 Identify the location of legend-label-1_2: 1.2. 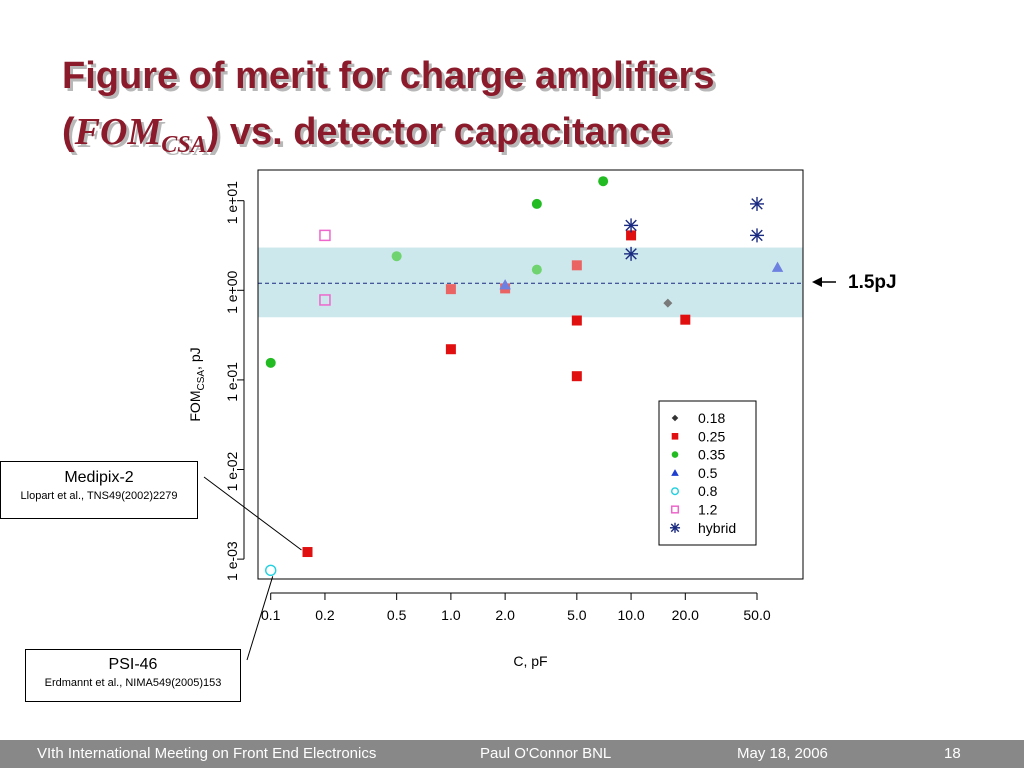
(708, 510).